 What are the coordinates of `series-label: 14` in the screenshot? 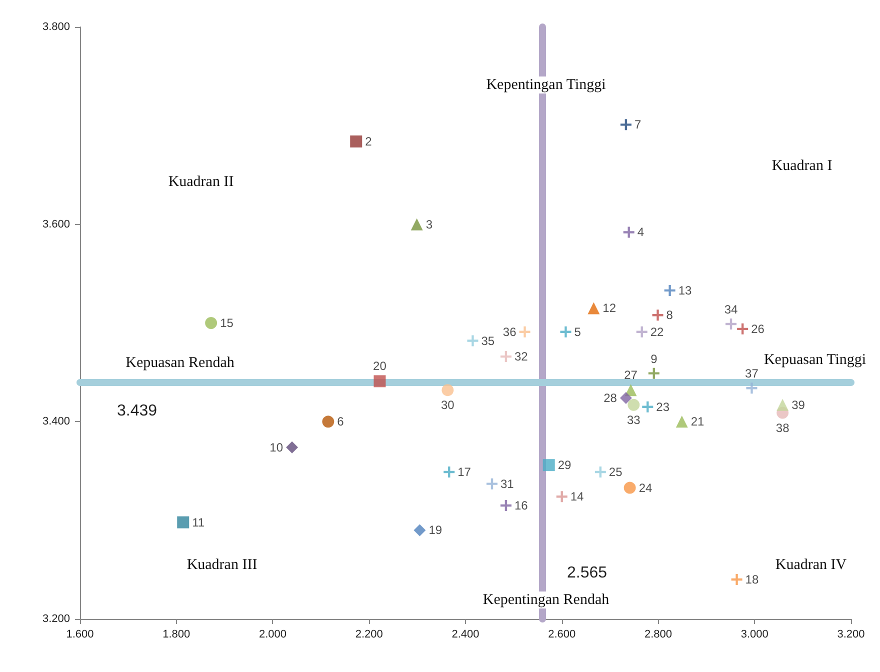 It's located at (577, 497).